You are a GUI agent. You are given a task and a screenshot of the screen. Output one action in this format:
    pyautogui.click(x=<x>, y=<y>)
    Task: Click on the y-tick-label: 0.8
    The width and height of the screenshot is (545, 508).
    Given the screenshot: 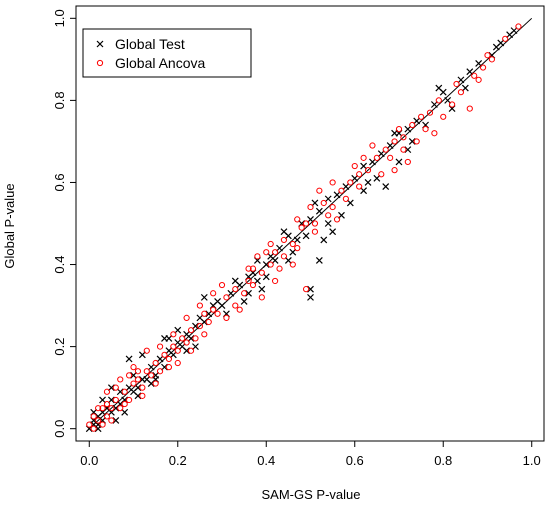 What is the action you would take?
    pyautogui.click(x=59, y=100)
    